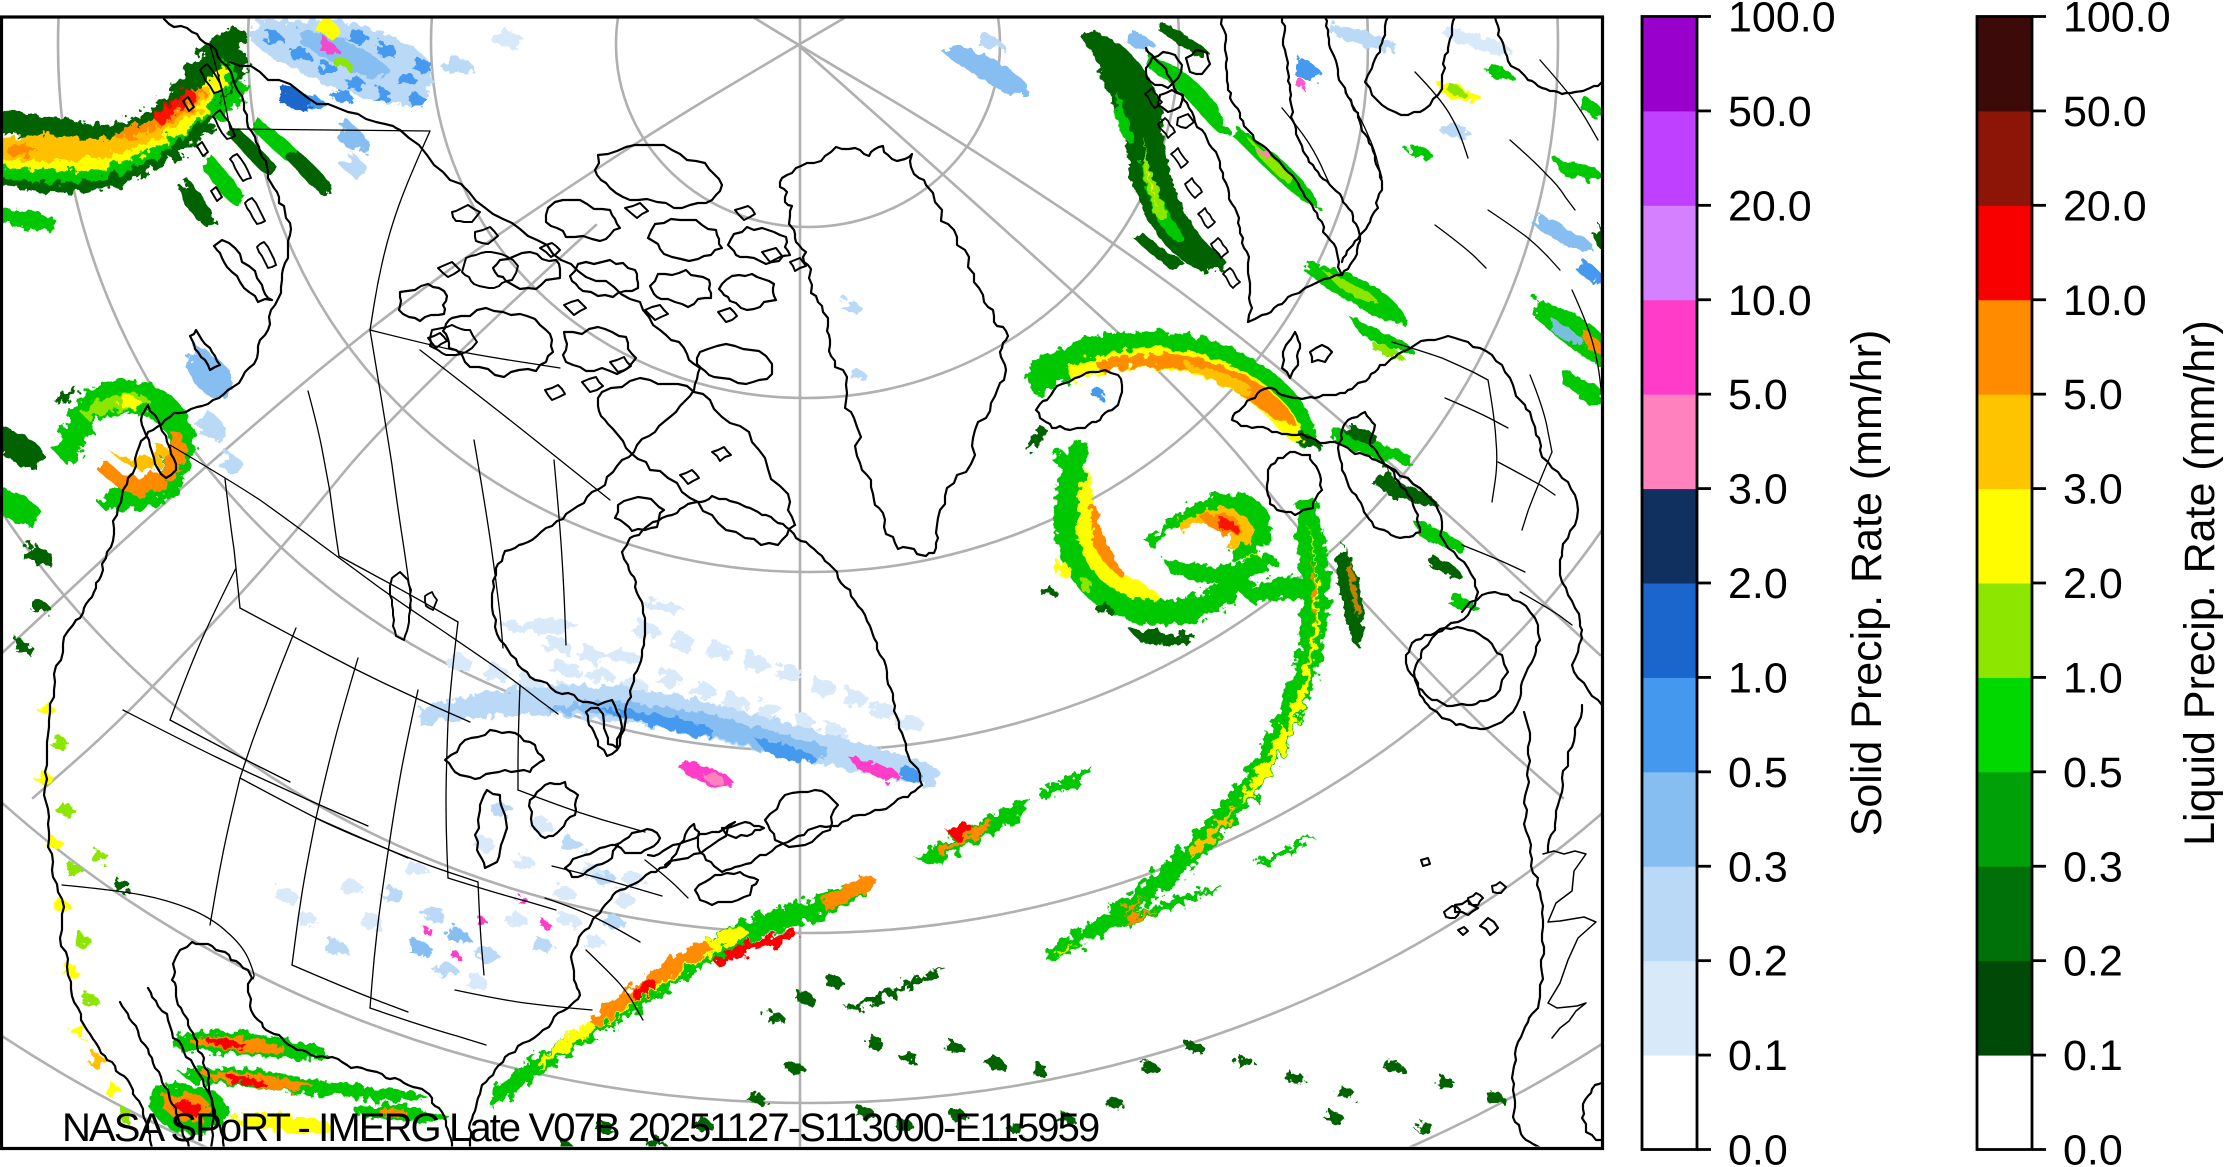 This screenshot has height=1167, width=2237. What do you see at coordinates (2200, 583) in the screenshot?
I see `svg-text: Liquid Precip. Rate (mm/hr)` at bounding box center [2200, 583].